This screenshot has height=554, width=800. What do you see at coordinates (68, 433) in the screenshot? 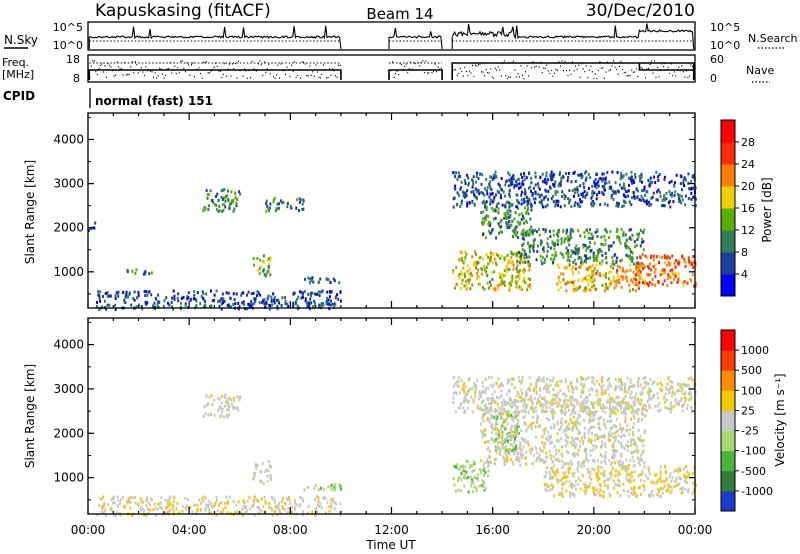
I see `y-tick-label: 2000` at bounding box center [68, 433].